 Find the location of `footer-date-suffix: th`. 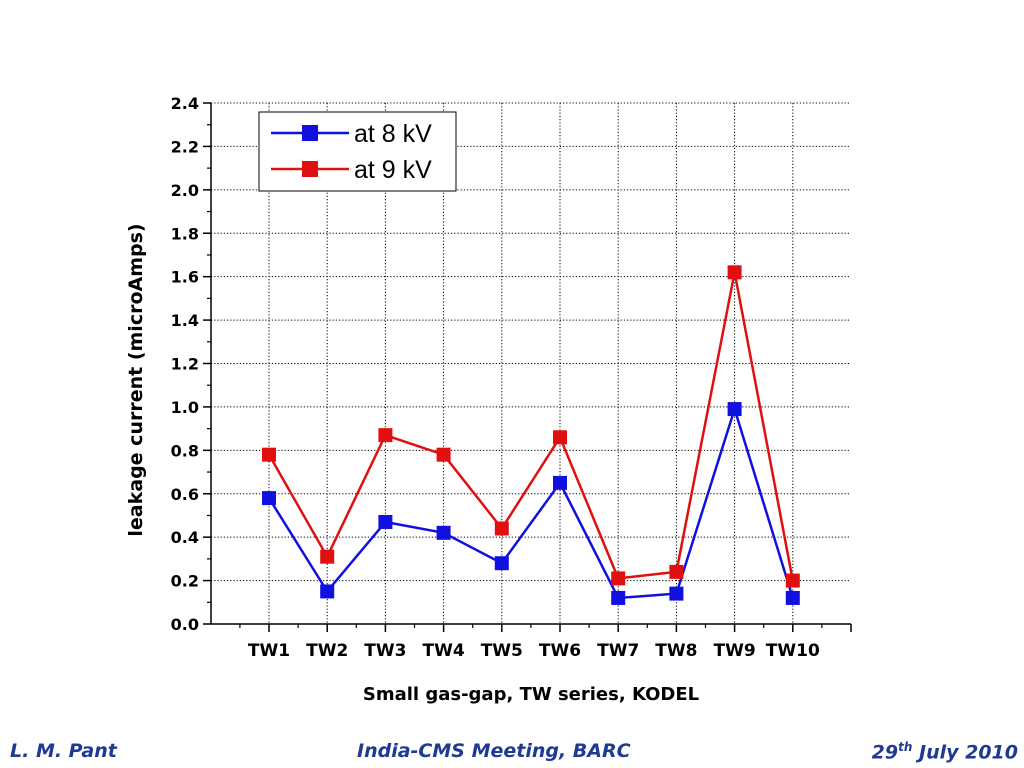

footer-date-suffix: th is located at coordinates (905, 747).